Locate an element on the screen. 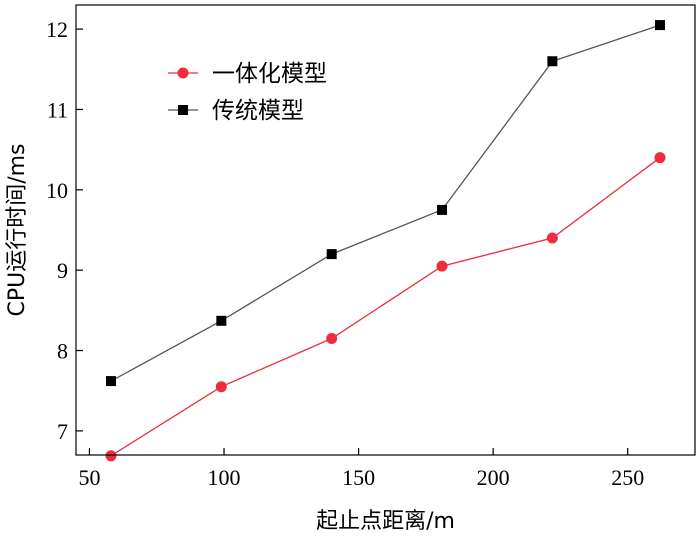 This screenshot has width=700, height=536. y-axis-label: CPU运行时间/ms is located at coordinates (17, 229).